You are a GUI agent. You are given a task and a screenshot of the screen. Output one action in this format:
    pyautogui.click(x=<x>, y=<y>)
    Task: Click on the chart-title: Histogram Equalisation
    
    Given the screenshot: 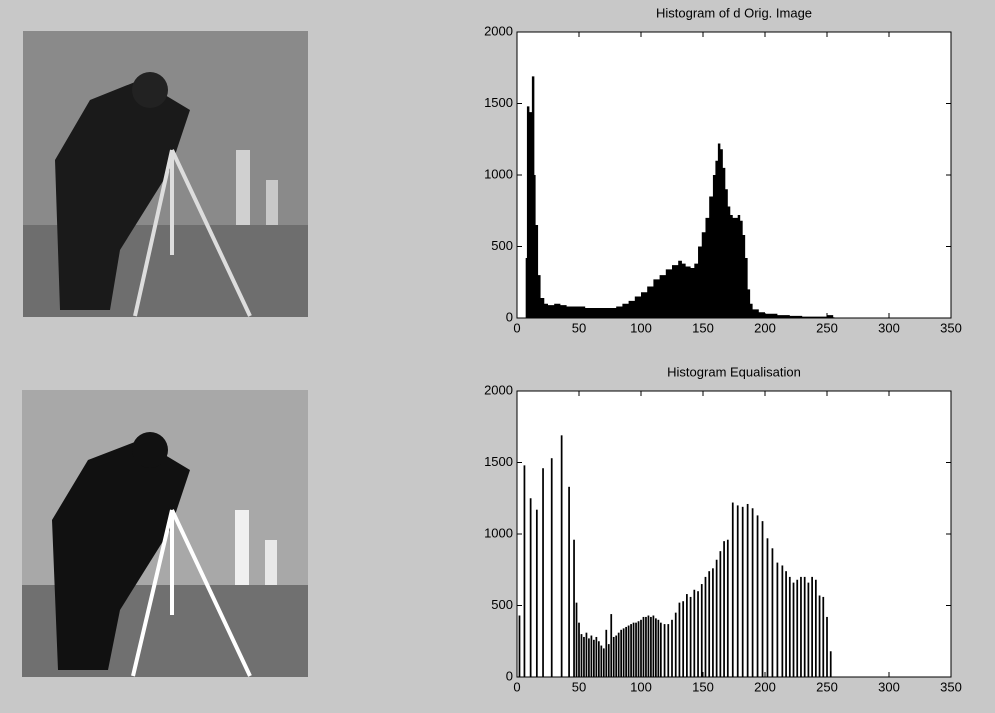 What is the action you would take?
    pyautogui.click(x=734, y=371)
    